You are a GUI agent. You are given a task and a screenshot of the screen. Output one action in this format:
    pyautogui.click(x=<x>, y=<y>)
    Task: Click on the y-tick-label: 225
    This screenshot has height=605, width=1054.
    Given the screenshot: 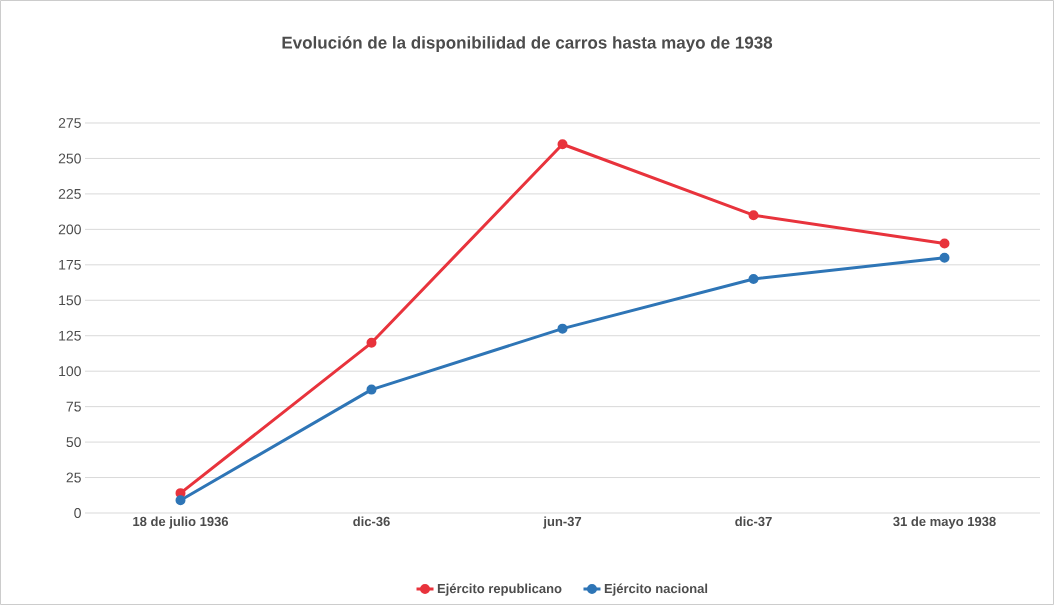 What is the action you would take?
    pyautogui.click(x=69, y=193)
    